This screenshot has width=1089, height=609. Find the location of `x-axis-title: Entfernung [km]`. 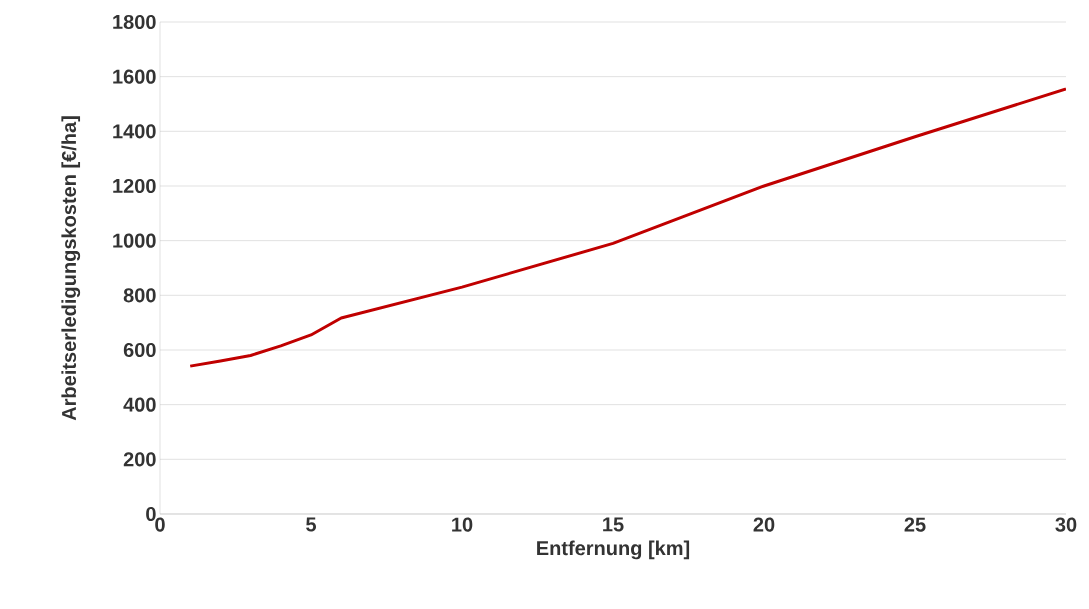

x-axis-title: Entfernung [km] is located at coordinates (613, 550).